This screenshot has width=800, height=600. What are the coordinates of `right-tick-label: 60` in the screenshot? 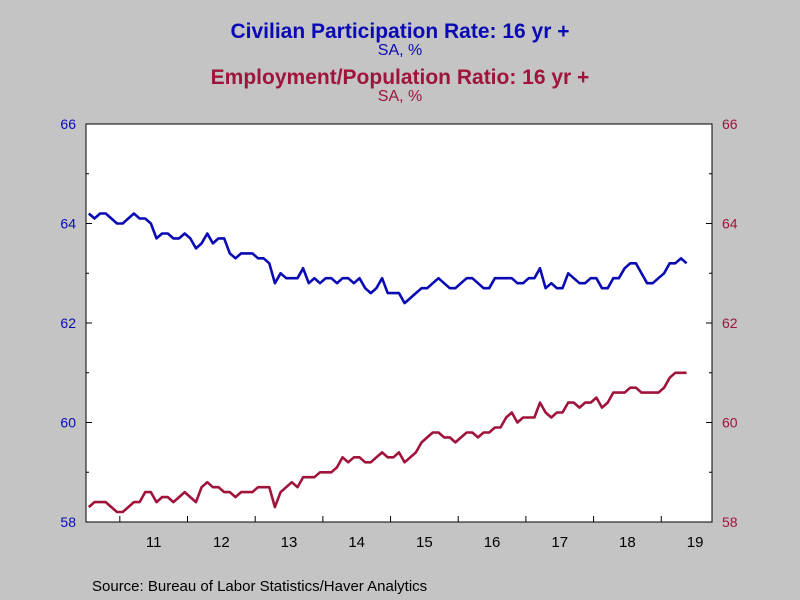 It's located at (730, 423).